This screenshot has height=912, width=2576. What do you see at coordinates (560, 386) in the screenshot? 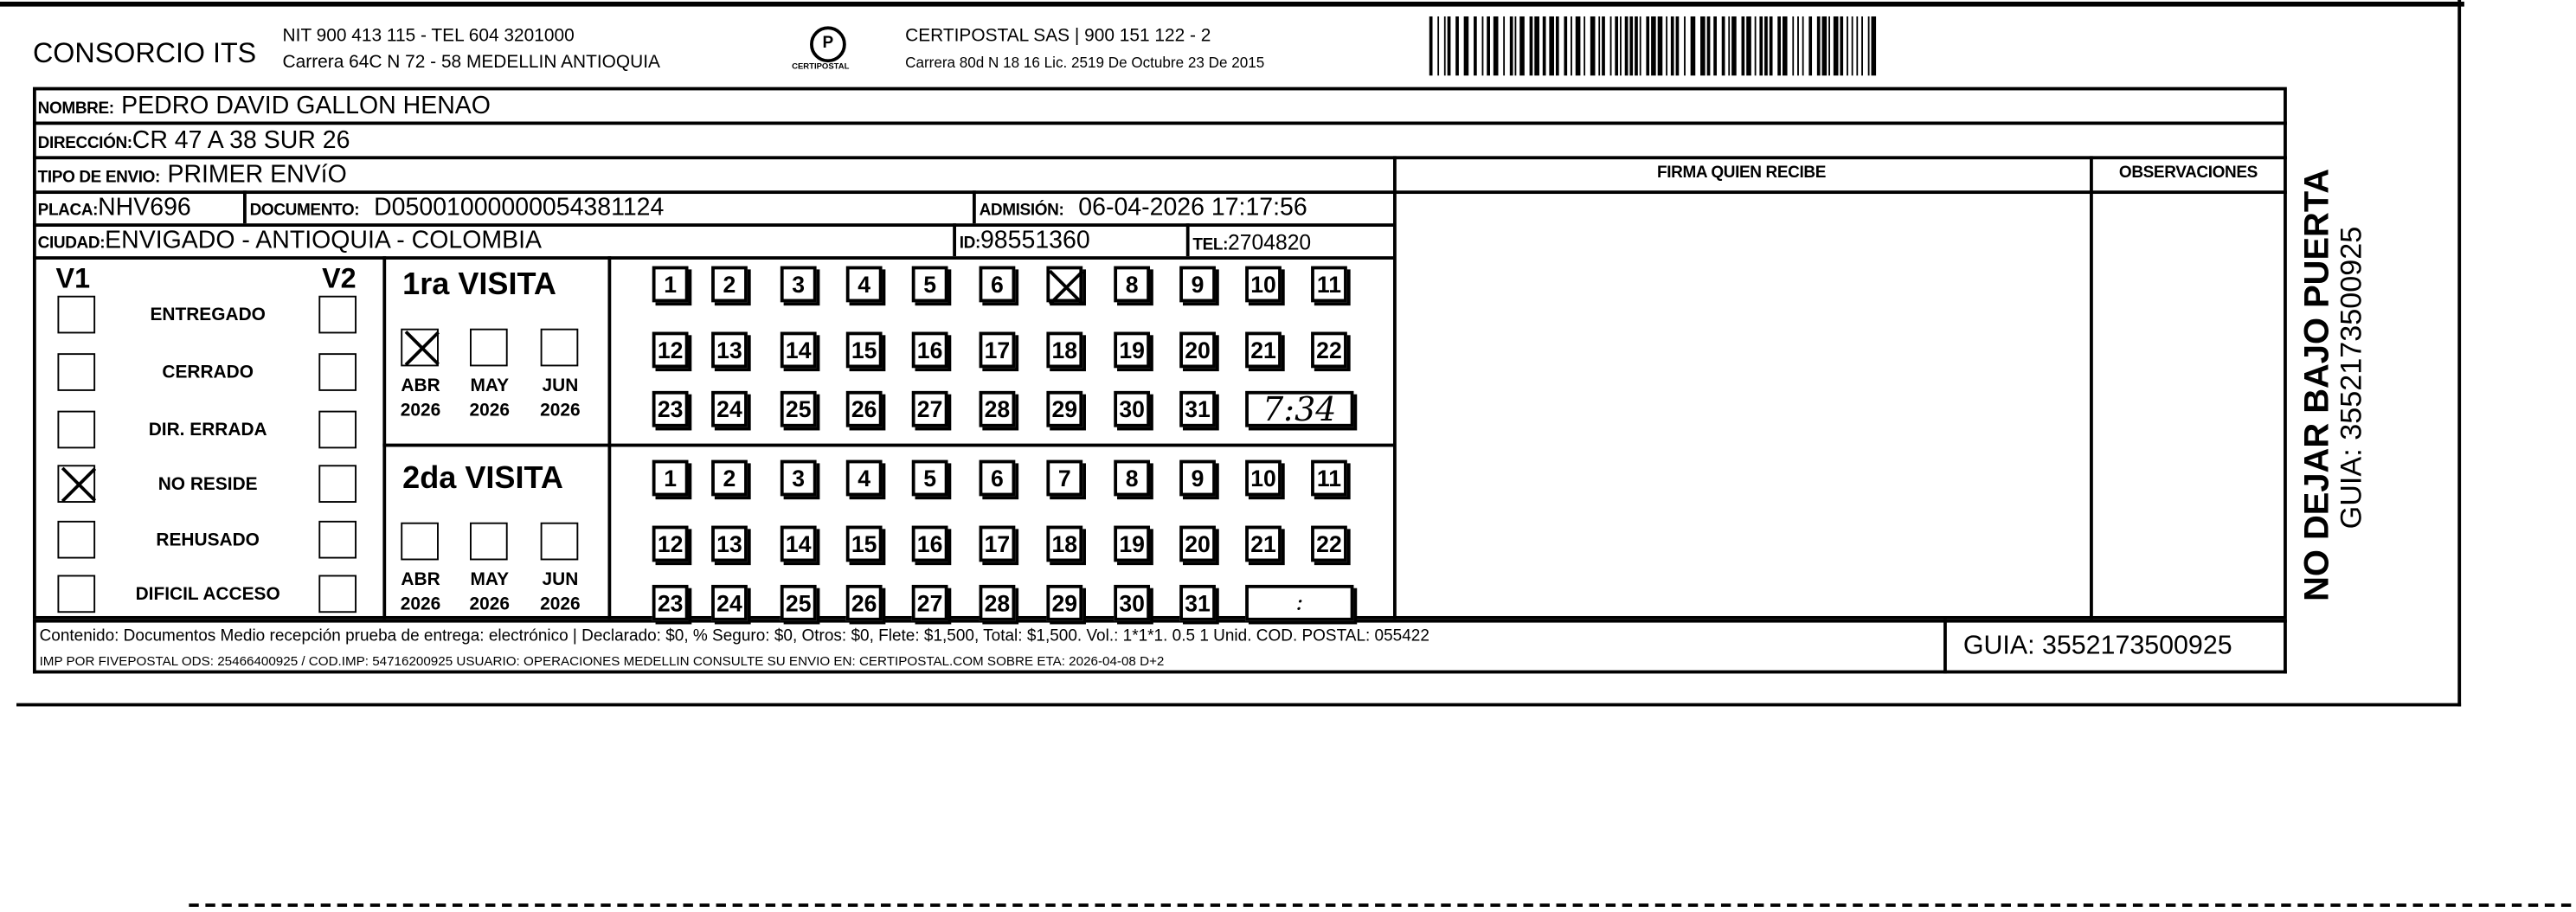
I see `month-label: JUN` at bounding box center [560, 386].